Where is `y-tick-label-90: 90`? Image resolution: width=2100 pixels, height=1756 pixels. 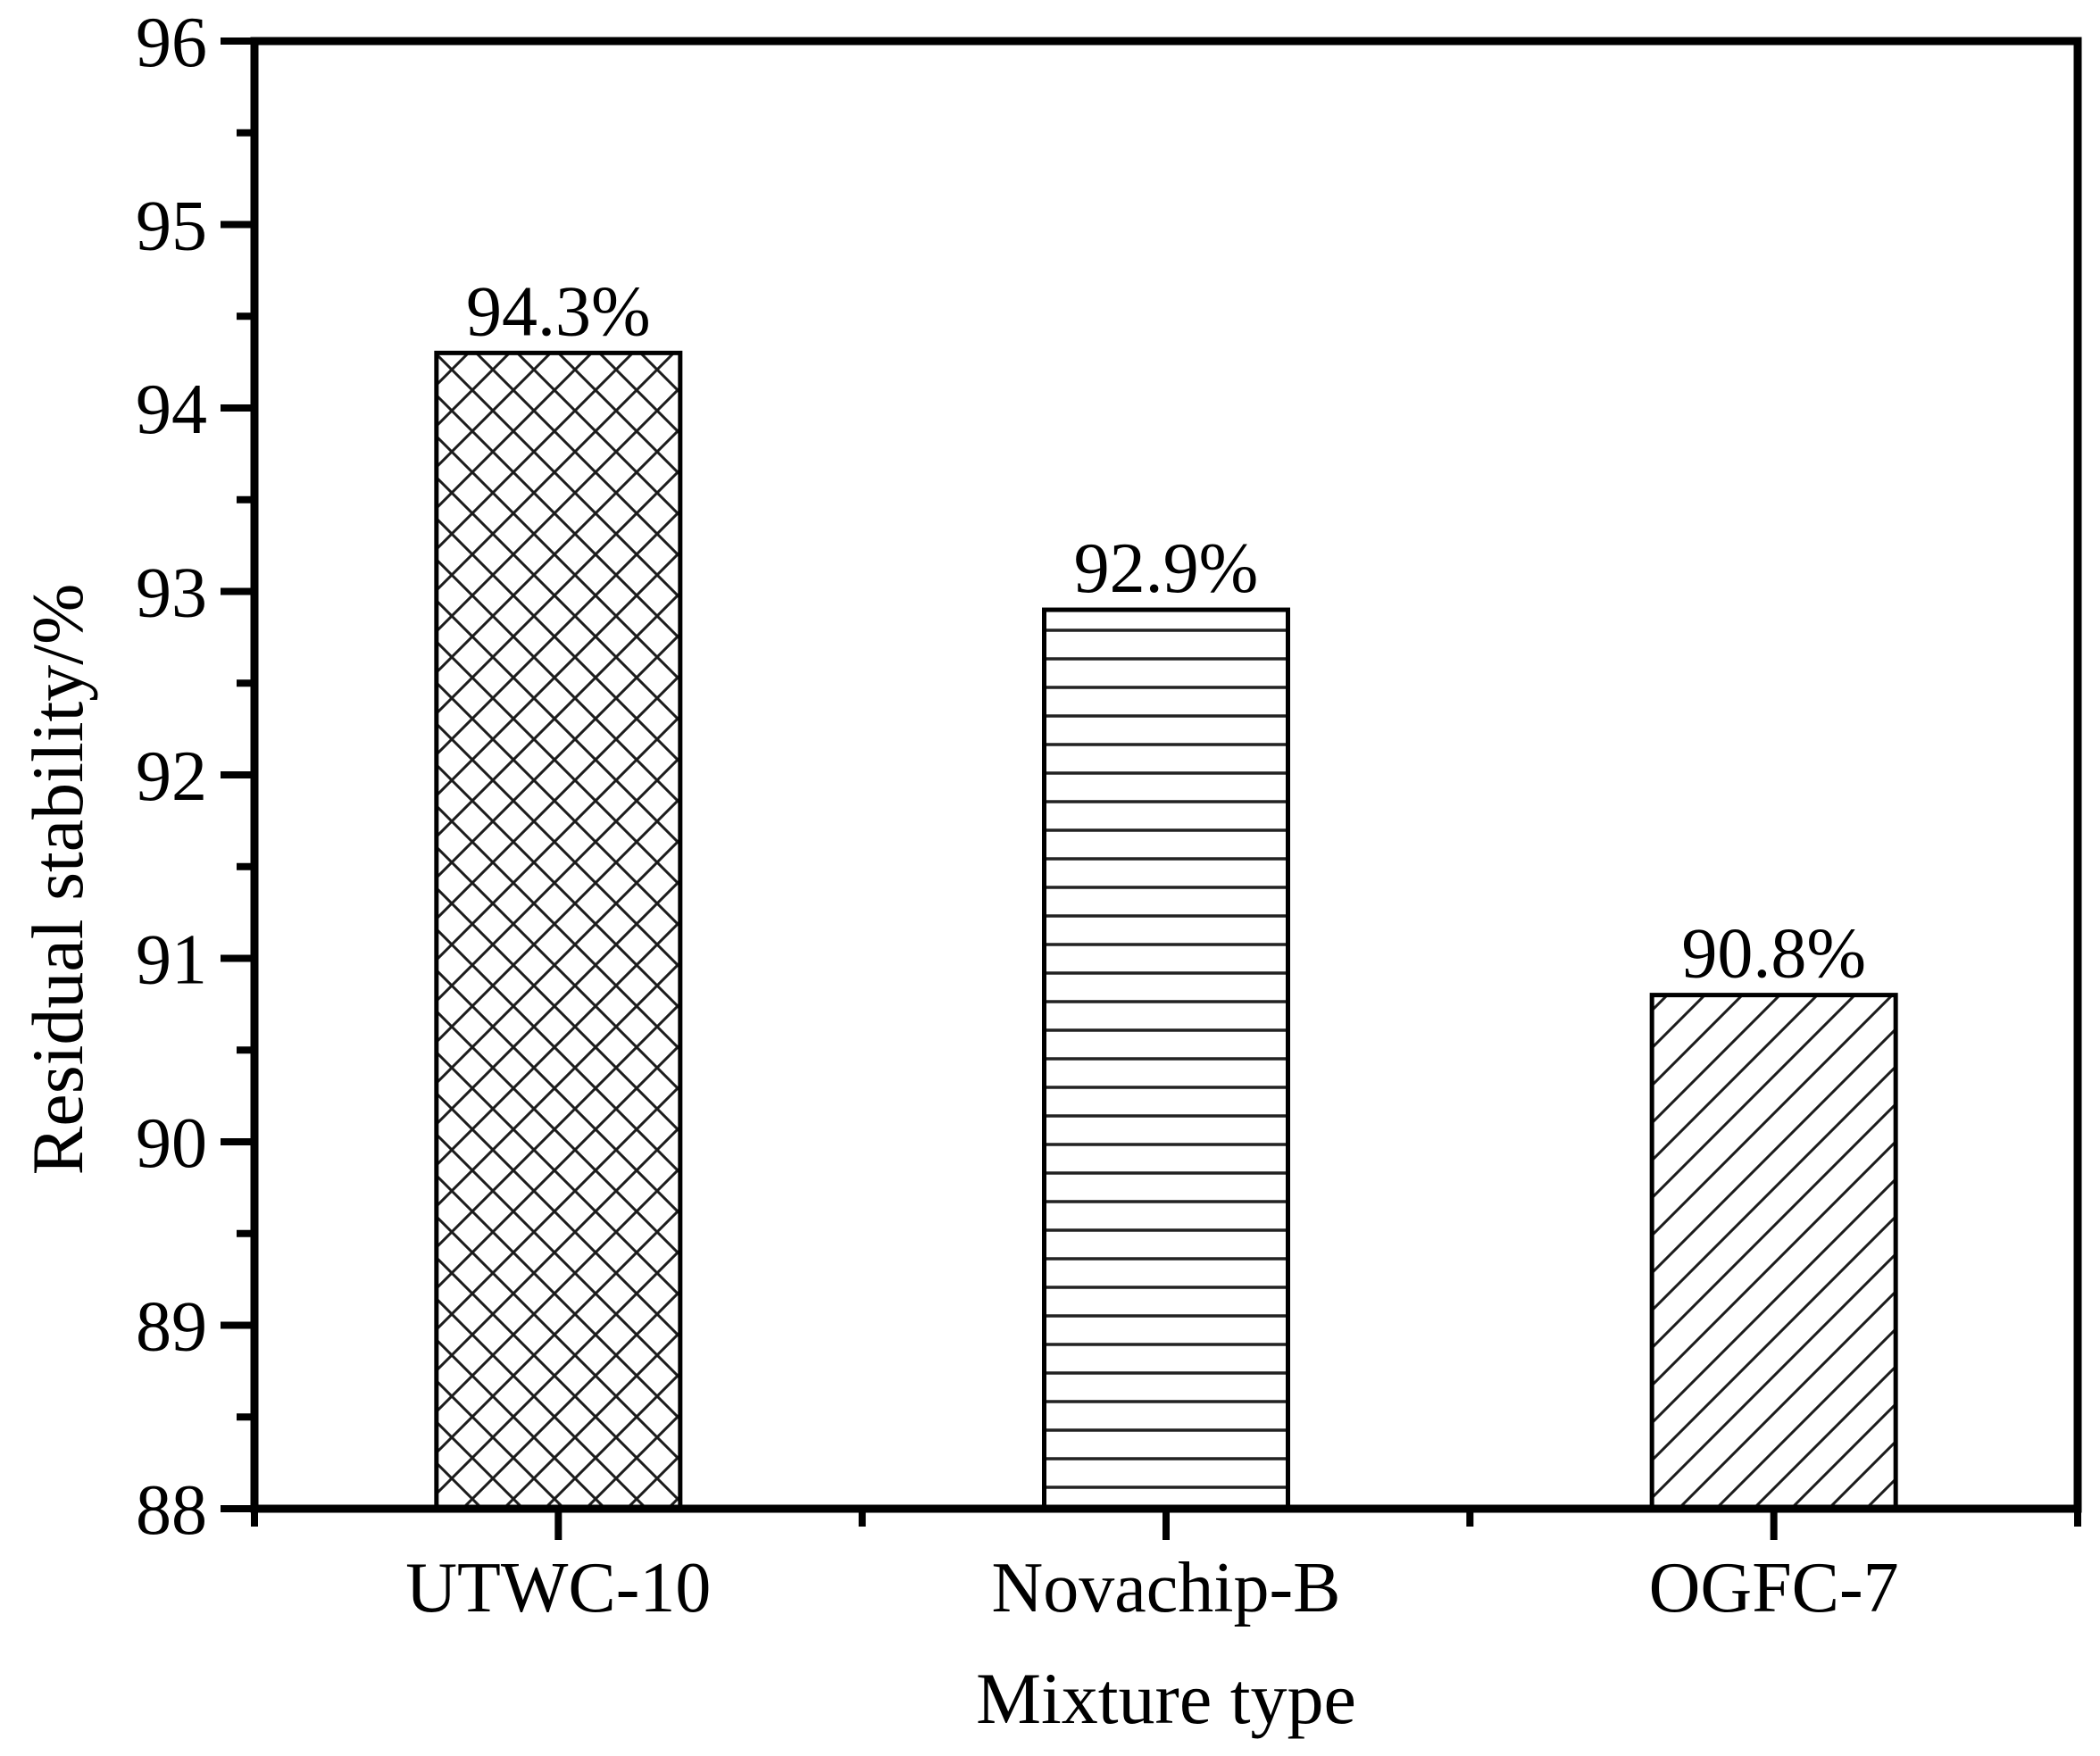
y-tick-label-90: 90 is located at coordinates (172, 1143).